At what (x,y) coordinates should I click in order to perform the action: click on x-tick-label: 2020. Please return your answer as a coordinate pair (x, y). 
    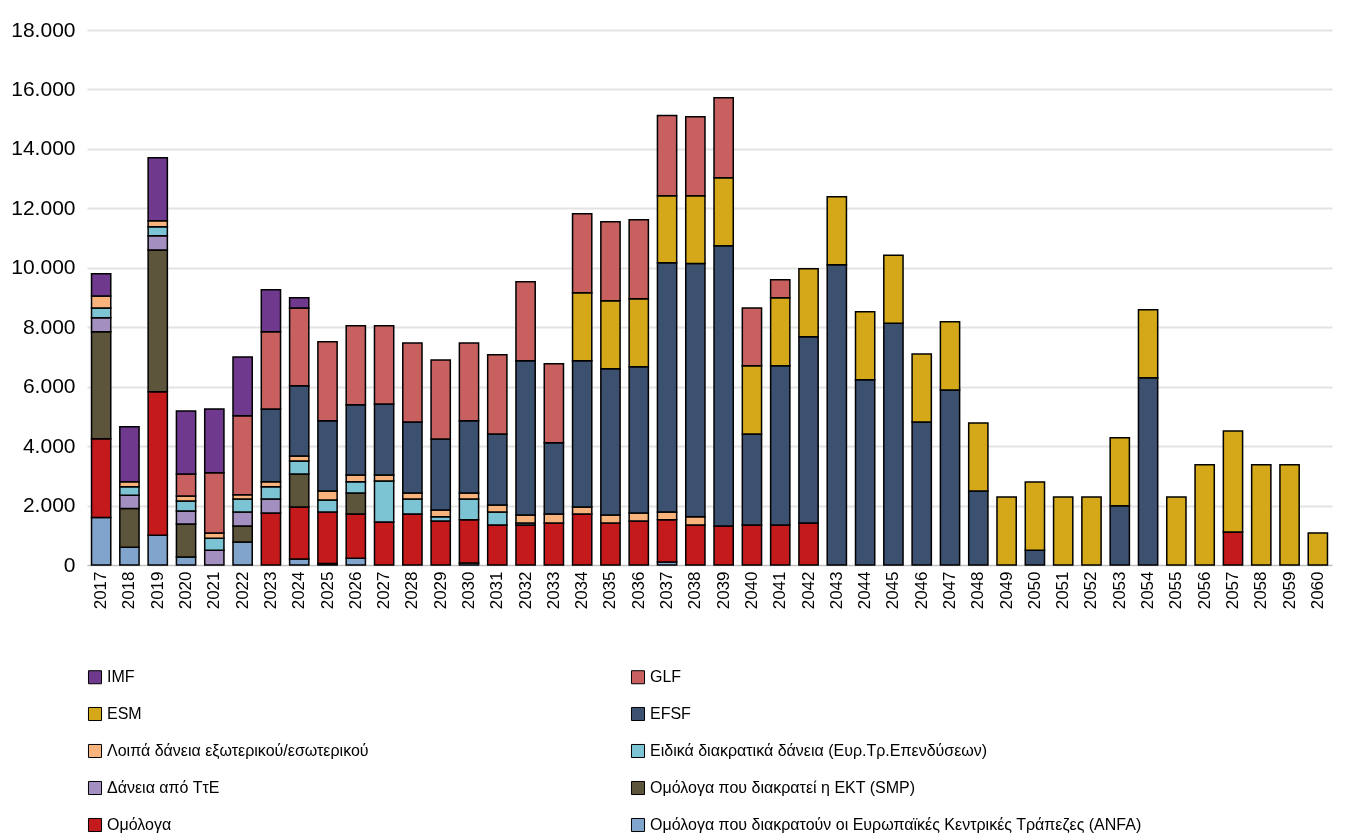
    Looking at the image, I should click on (186, 590).